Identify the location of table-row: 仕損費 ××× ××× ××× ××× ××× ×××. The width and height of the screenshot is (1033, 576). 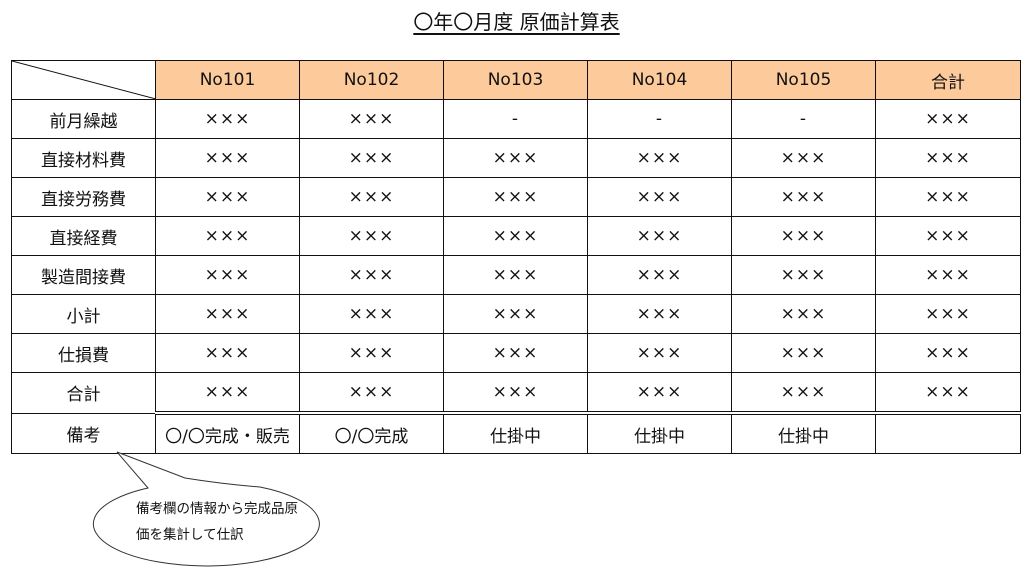
(516, 353).